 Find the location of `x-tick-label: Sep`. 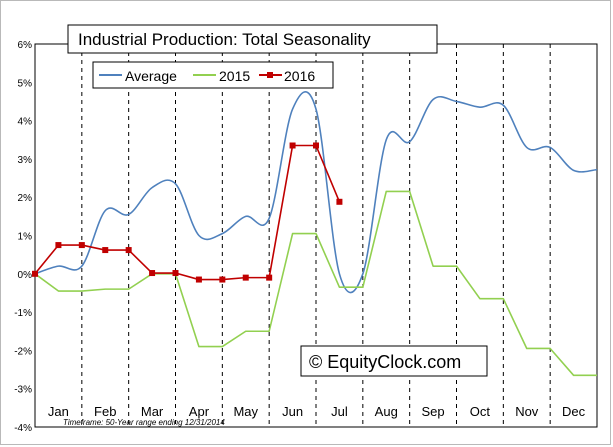

x-tick-label: Sep is located at coordinates (433, 411).